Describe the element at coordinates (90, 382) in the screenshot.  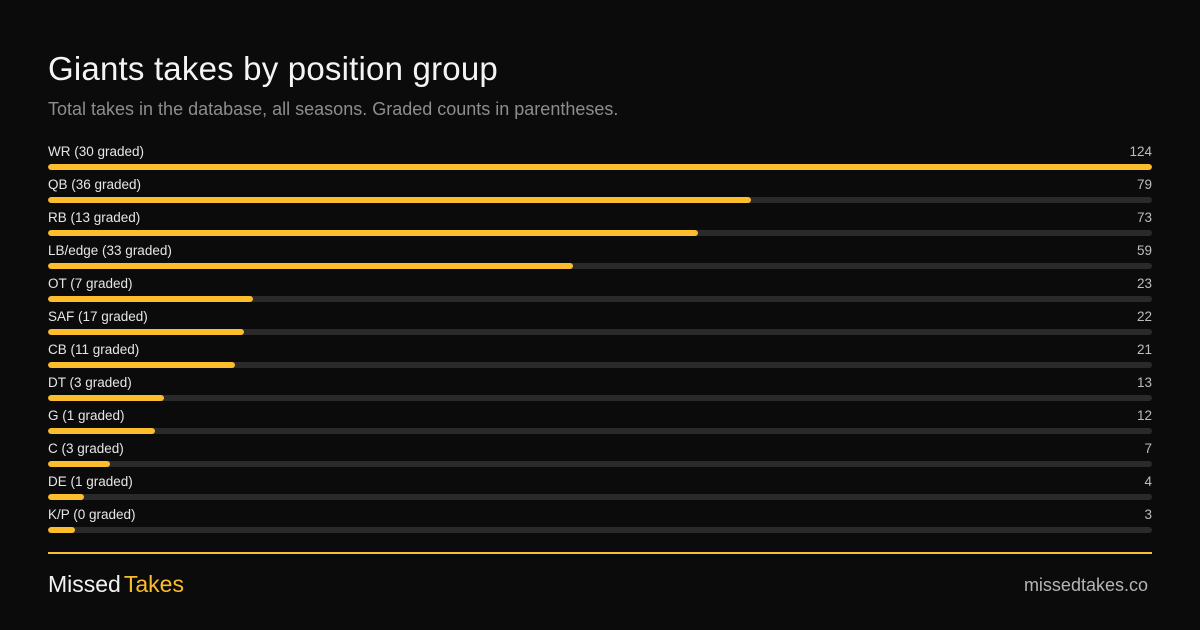
I see `bar-label: DT (3 graded)` at that location.